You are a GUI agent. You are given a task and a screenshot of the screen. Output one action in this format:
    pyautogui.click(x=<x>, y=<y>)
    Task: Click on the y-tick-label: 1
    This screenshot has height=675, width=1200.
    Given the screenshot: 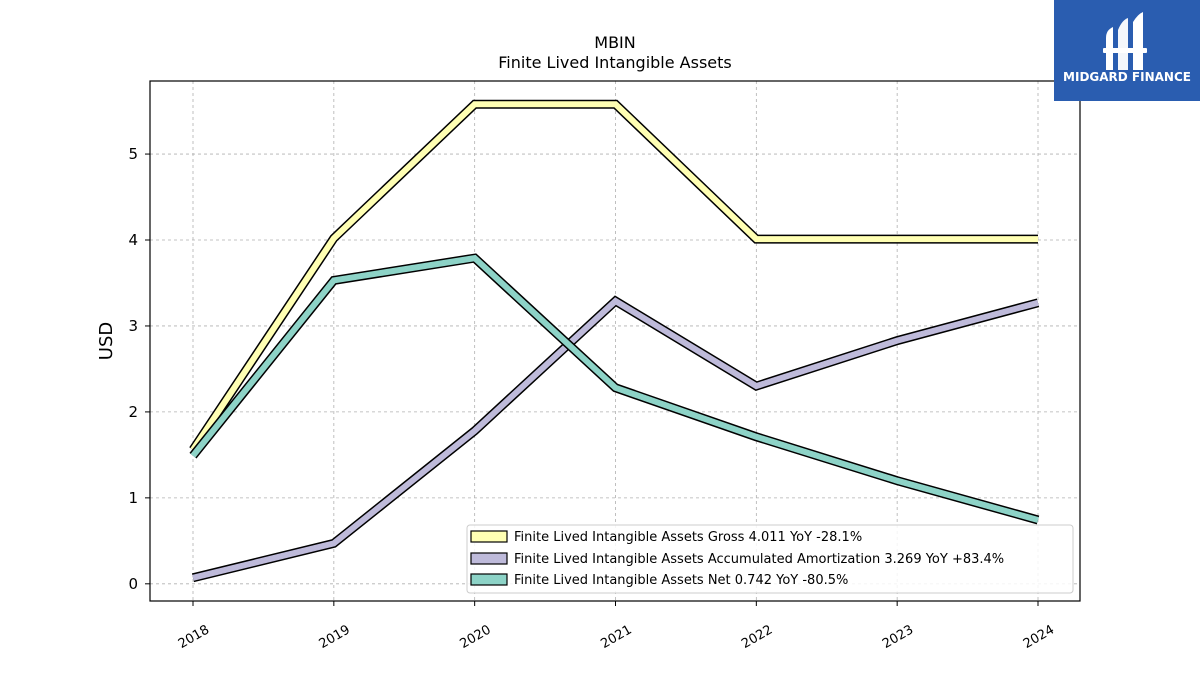 What is the action you would take?
    pyautogui.click(x=133, y=498)
    